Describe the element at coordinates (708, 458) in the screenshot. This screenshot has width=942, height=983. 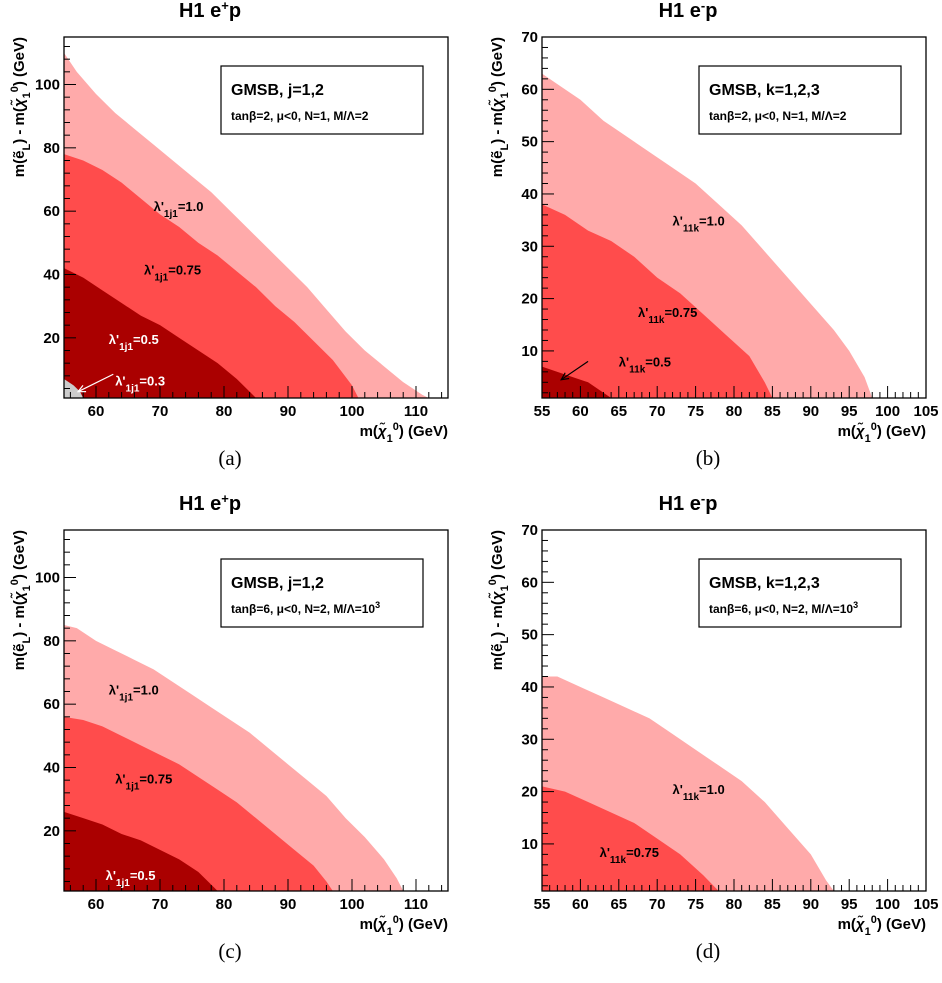
I see `panel-caption: (b)` at that location.